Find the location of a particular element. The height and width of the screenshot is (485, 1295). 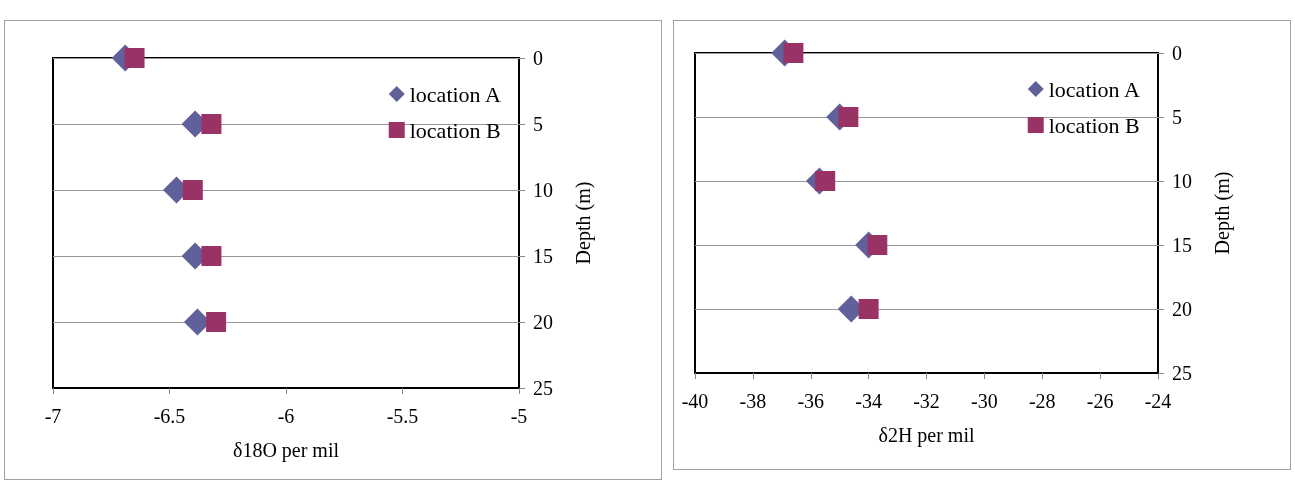

x-tick-label: -28 is located at coordinates (1042, 401).